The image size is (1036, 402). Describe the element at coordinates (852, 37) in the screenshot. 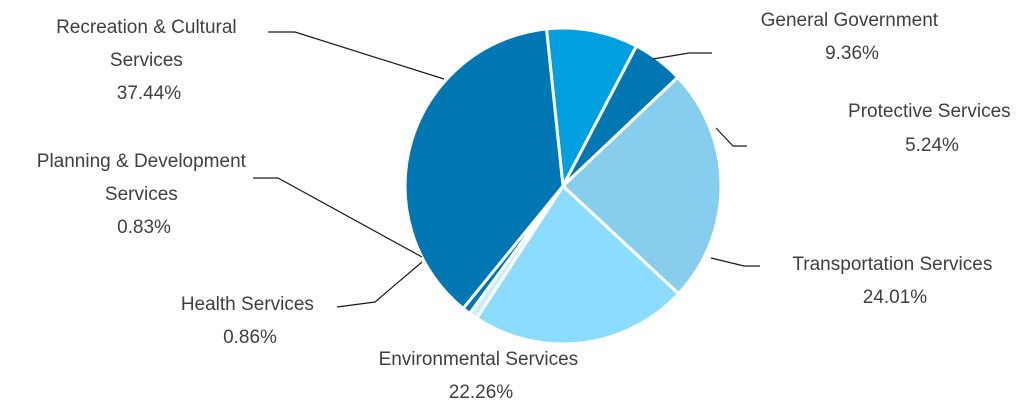

I see `slice-label-general-government: General Government 9.36%` at that location.